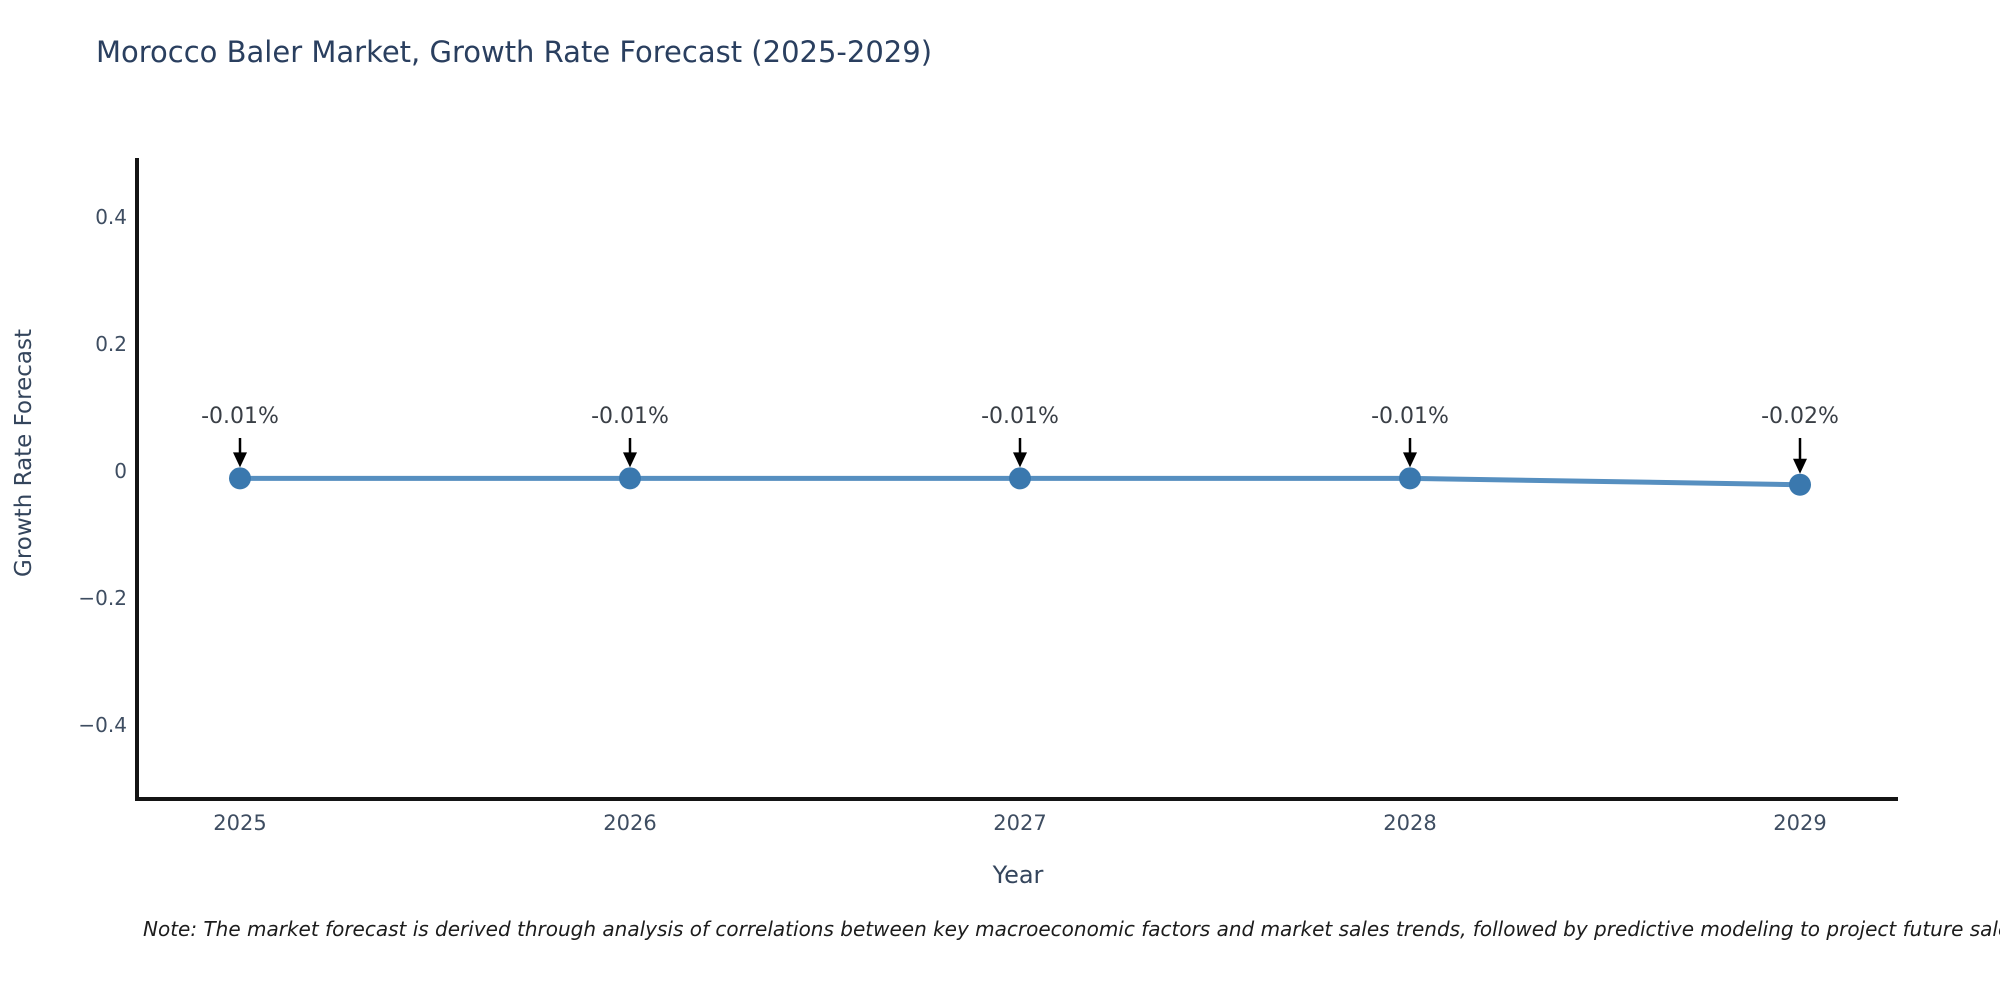  I want to click on x-tick-label: 2025, so click(240, 823).